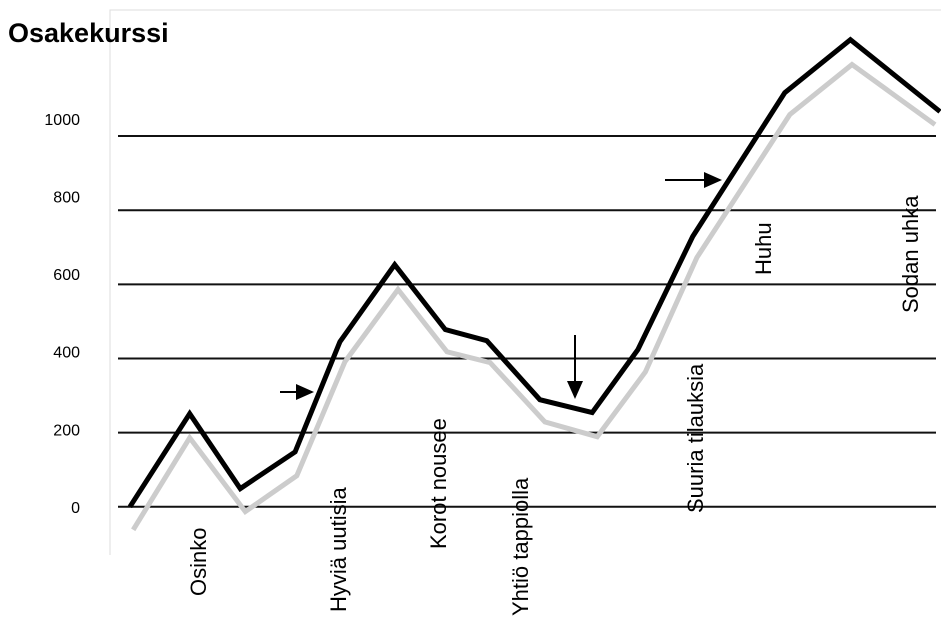 This screenshot has height=621, width=941. I want to click on annotation: Huhu, so click(763, 248).